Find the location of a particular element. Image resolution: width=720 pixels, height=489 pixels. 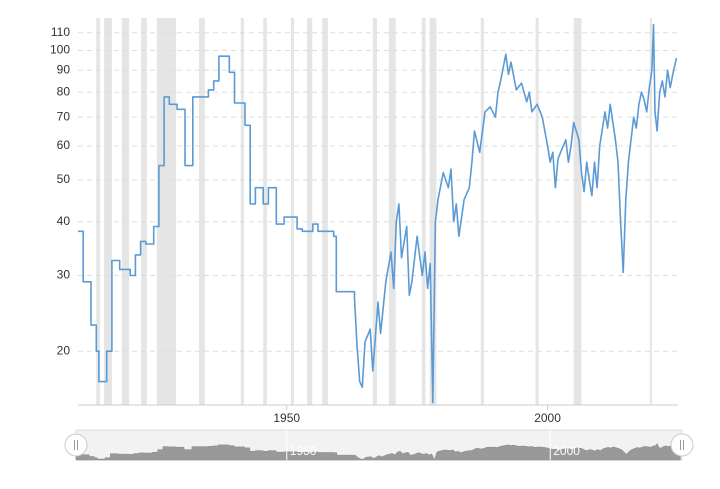

navigator-area is located at coordinates (378, 452).